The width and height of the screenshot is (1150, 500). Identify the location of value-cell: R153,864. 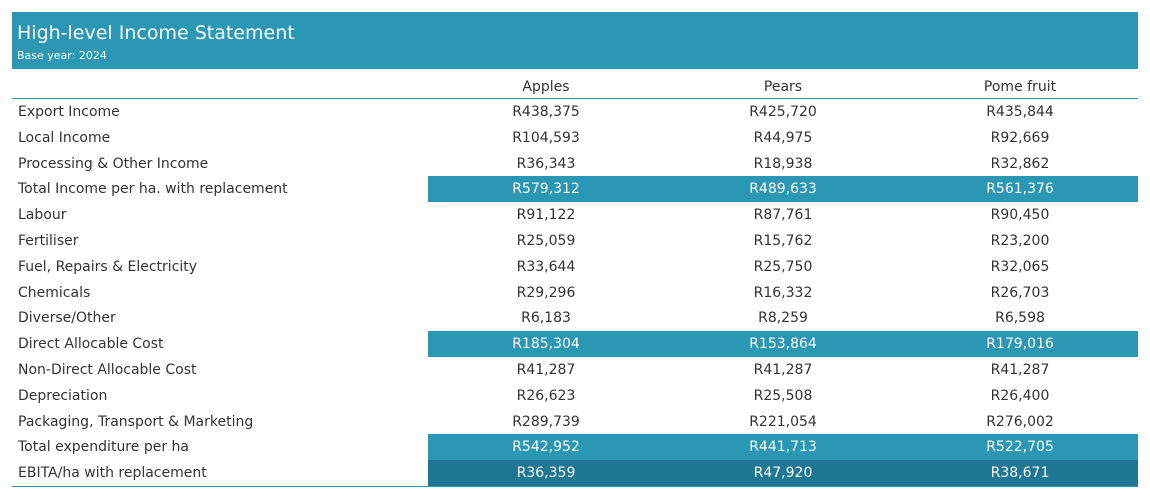
(783, 344).